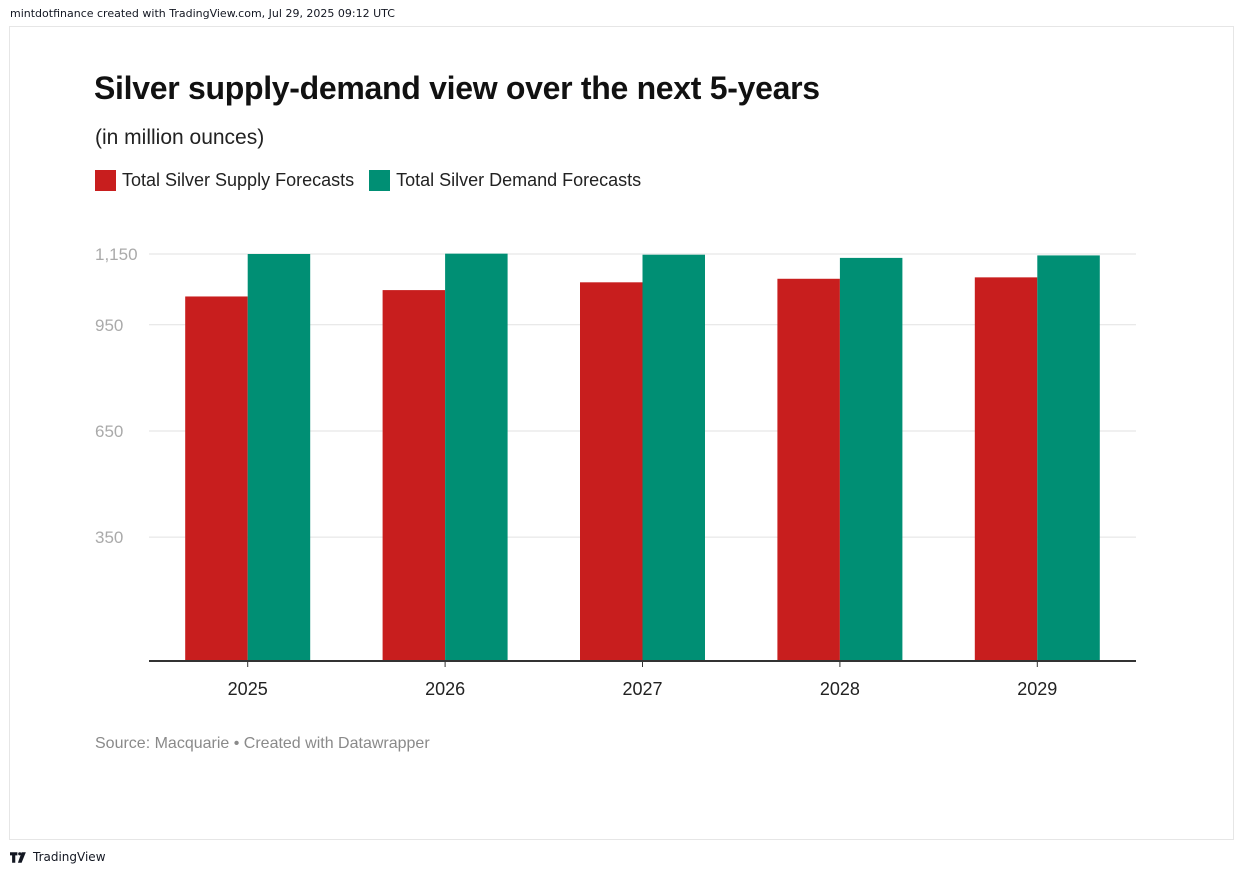 This screenshot has width=1245, height=876. I want to click on y-tick-label: 350, so click(109, 537).